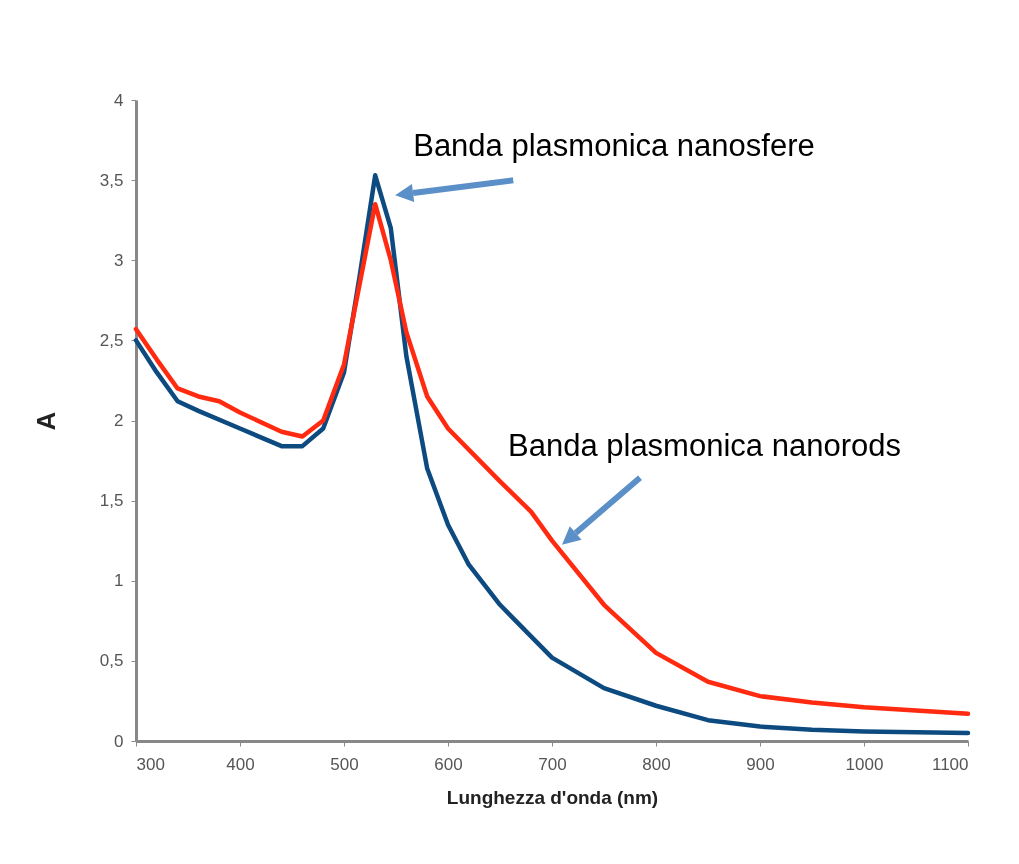 The image size is (1019, 864). I want to click on x-tick-label: 500, so click(344, 764).